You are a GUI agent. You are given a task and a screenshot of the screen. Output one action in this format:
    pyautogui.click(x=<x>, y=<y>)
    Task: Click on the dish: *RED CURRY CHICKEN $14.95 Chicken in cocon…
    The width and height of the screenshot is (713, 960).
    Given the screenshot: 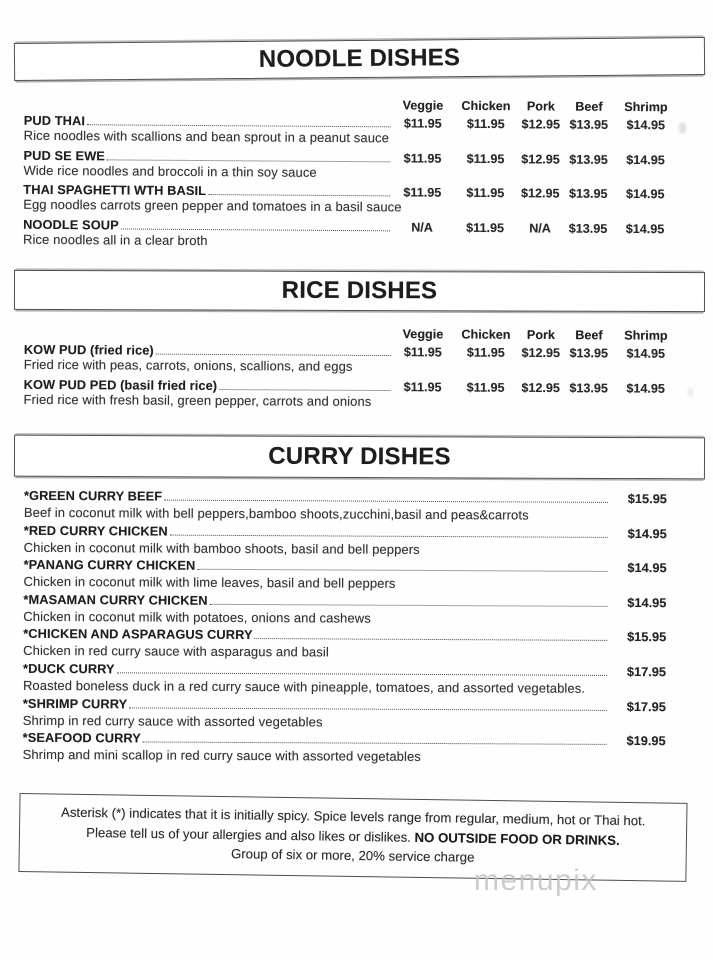 What is the action you would take?
    pyautogui.click(x=364, y=540)
    